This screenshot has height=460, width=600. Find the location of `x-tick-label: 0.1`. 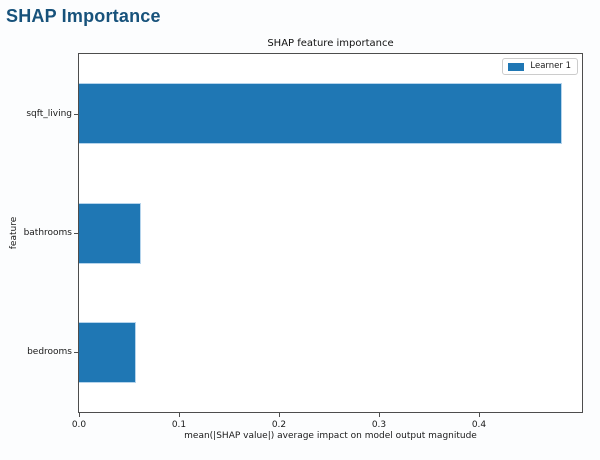

x-tick-label: 0.1 is located at coordinates (179, 425).